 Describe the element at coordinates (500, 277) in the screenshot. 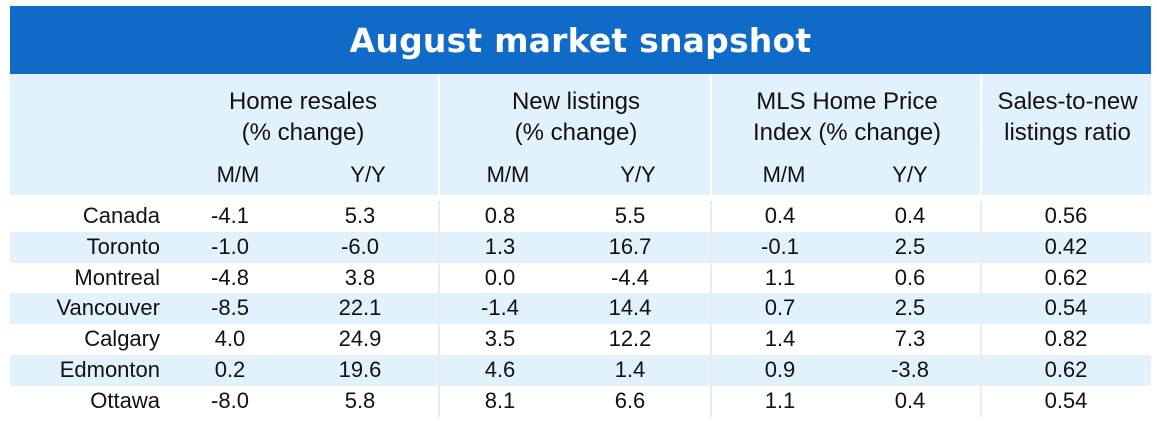

I see `table-cell: 0.0` at that location.